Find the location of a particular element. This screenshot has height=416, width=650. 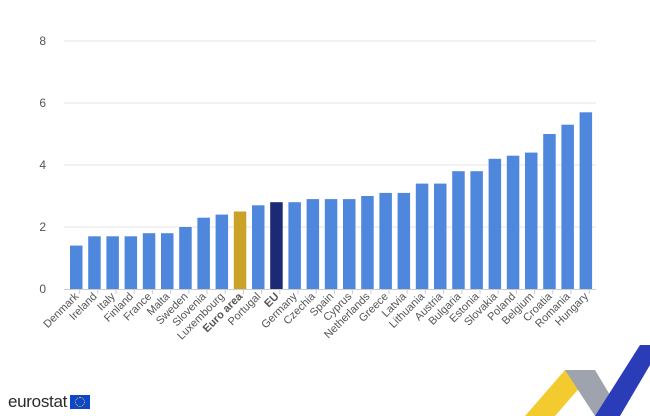

bar-estonia is located at coordinates (476, 230).